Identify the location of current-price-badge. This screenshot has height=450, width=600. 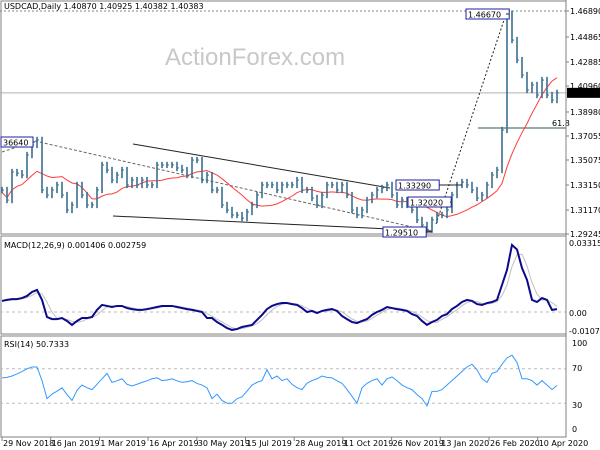
(583, 92).